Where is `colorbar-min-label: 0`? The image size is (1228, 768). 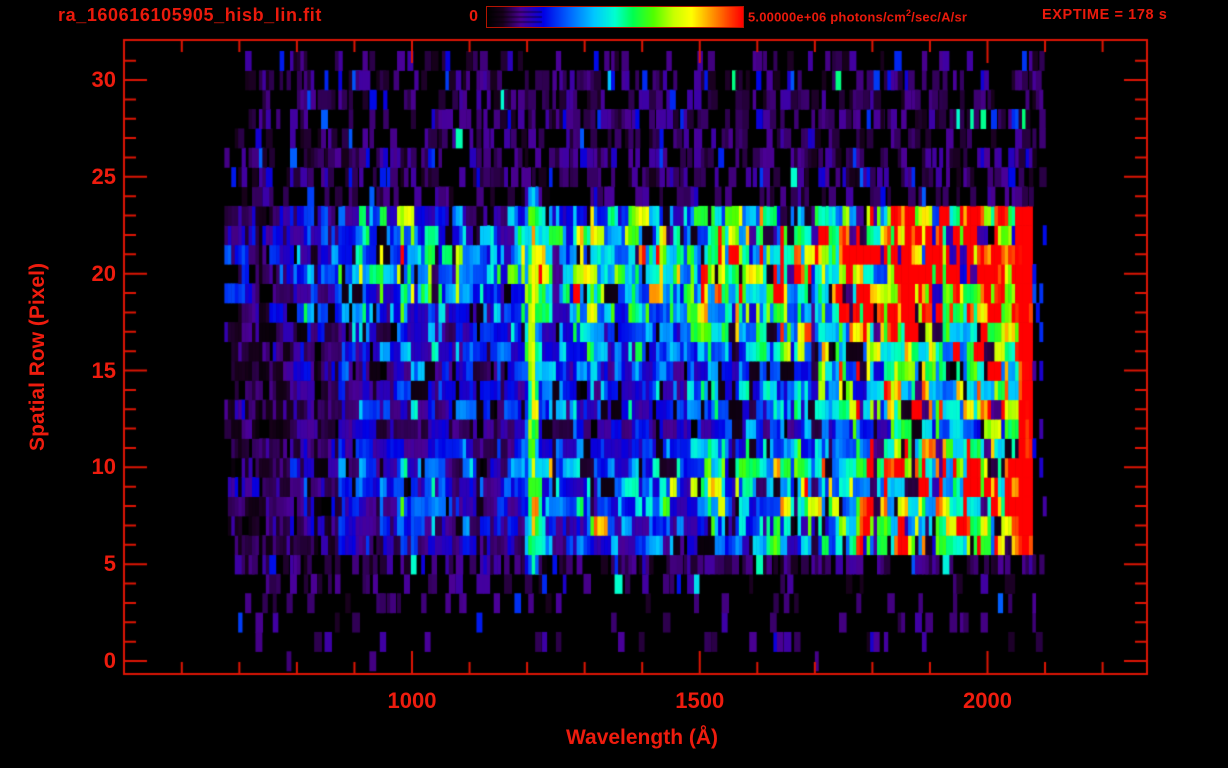
colorbar-min-label: 0 is located at coordinates (473, 16).